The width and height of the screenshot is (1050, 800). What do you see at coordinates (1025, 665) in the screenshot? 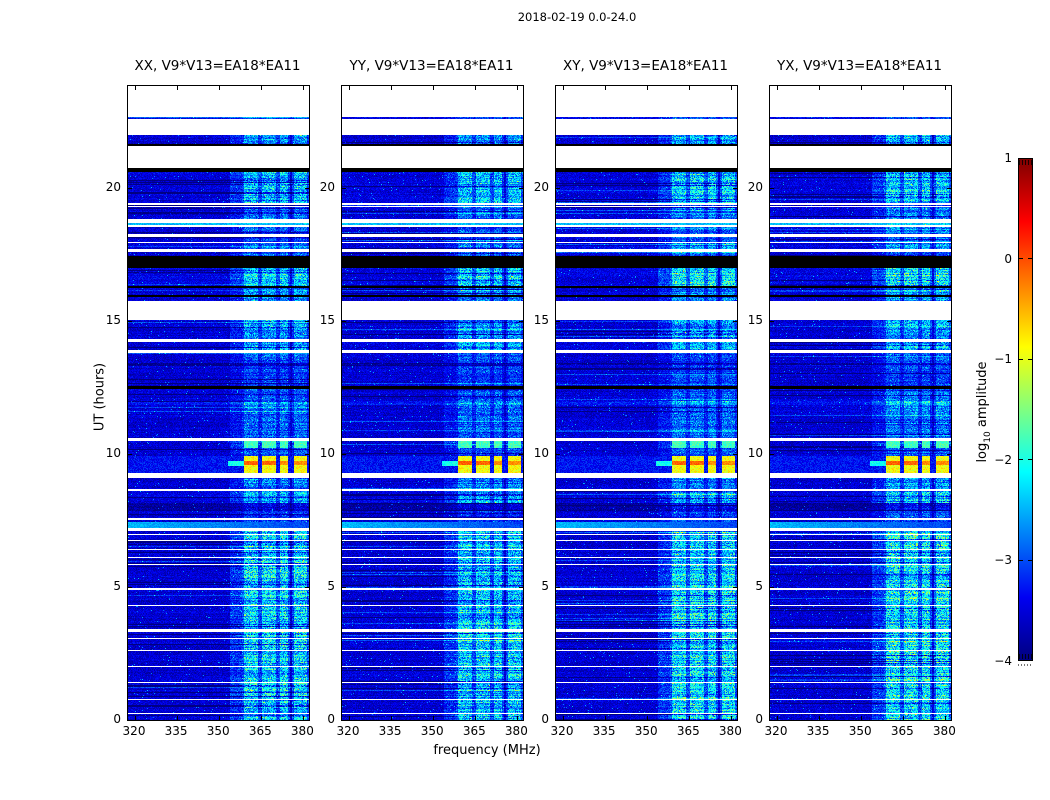
I see `colorbar-extend-dots` at bounding box center [1025, 665].